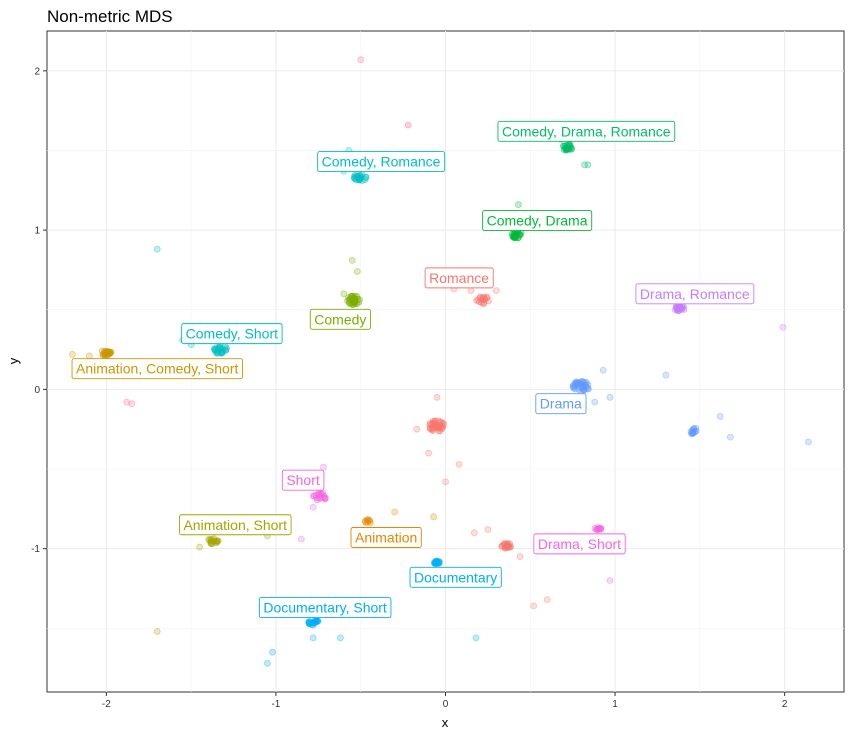 This screenshot has width=851, height=734. I want to click on cluster-label: Romance, so click(459, 278).